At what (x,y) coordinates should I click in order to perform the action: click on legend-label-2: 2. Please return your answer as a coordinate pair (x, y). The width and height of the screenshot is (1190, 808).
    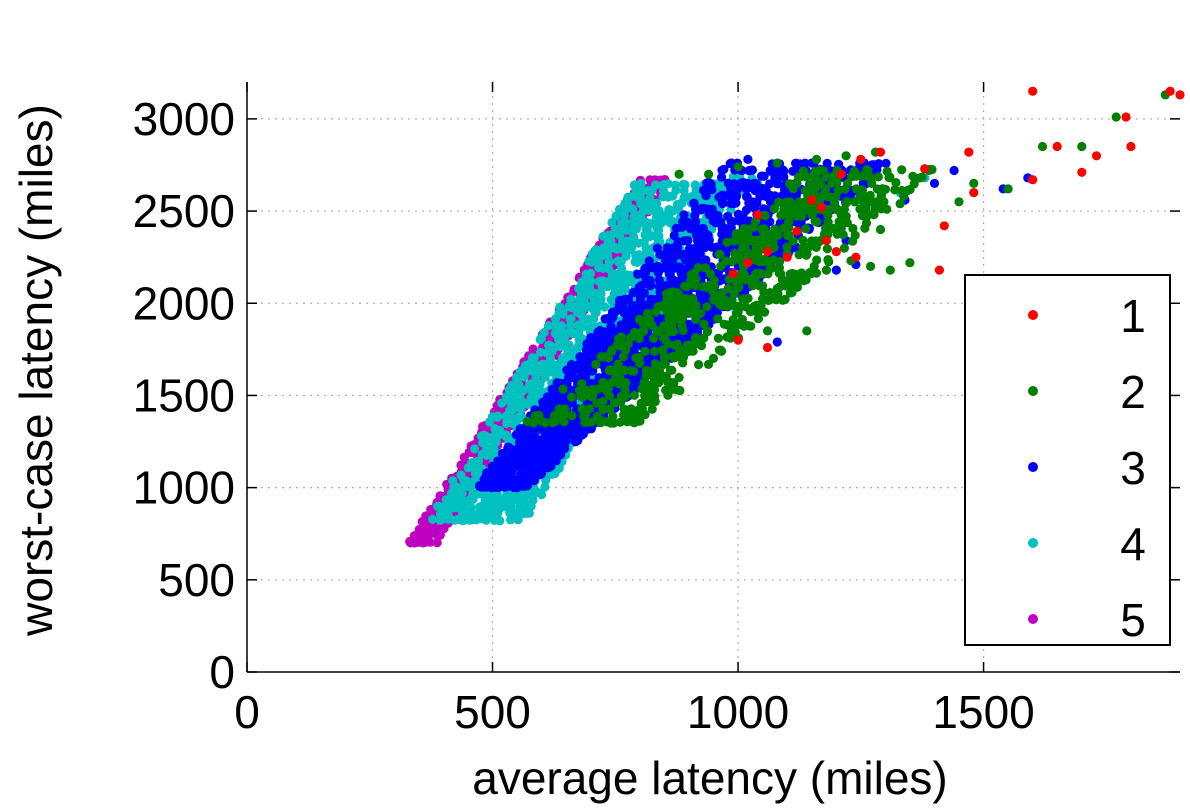
    Looking at the image, I should click on (1133, 392).